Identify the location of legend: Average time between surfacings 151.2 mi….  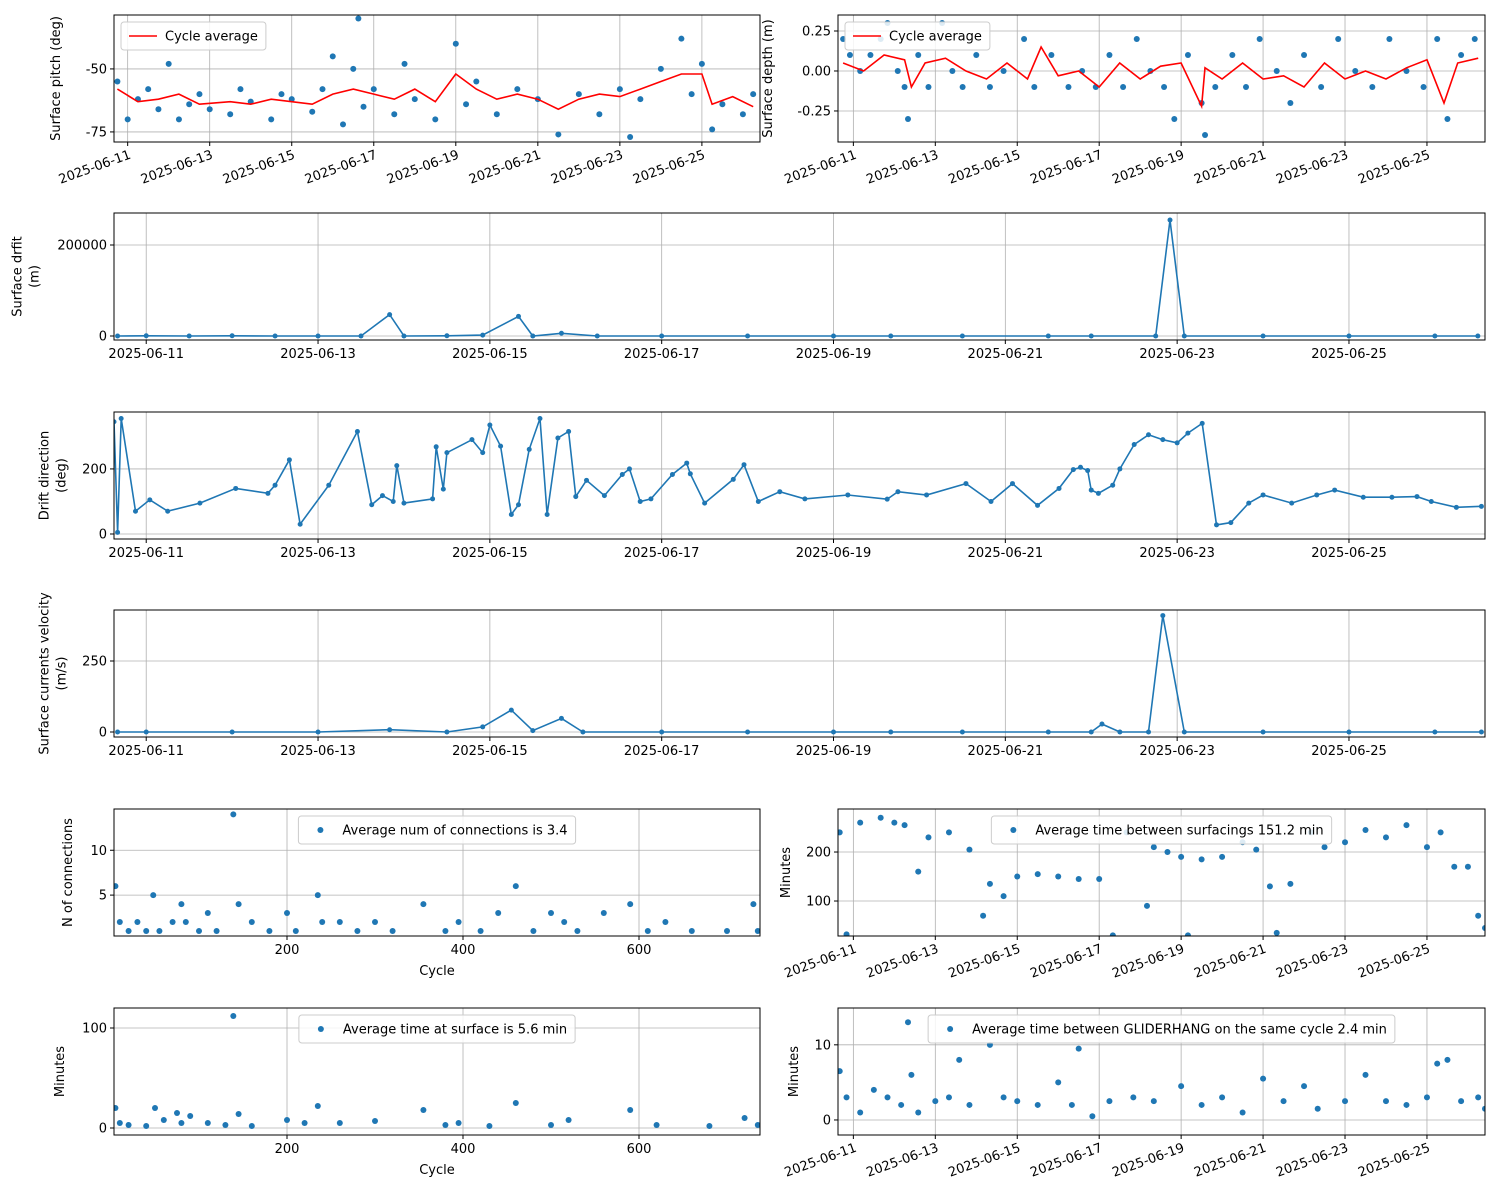
(1161, 830).